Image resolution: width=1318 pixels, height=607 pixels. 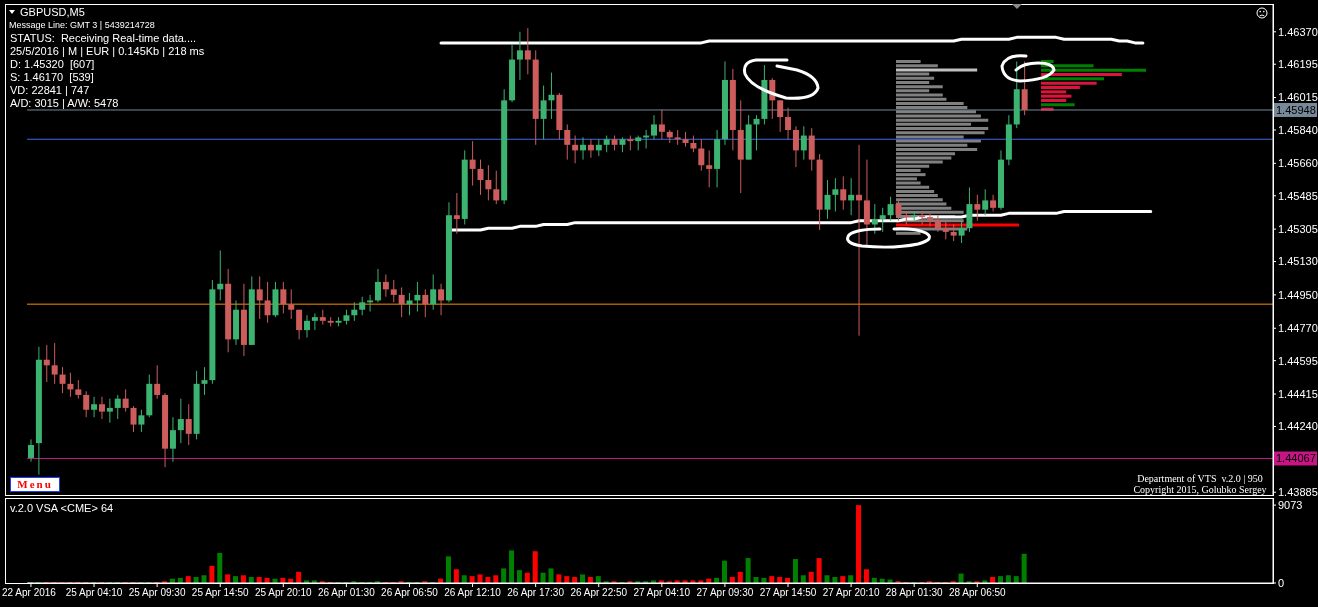 I want to click on annotation: VD: 22841 | 747, so click(x=50, y=90).